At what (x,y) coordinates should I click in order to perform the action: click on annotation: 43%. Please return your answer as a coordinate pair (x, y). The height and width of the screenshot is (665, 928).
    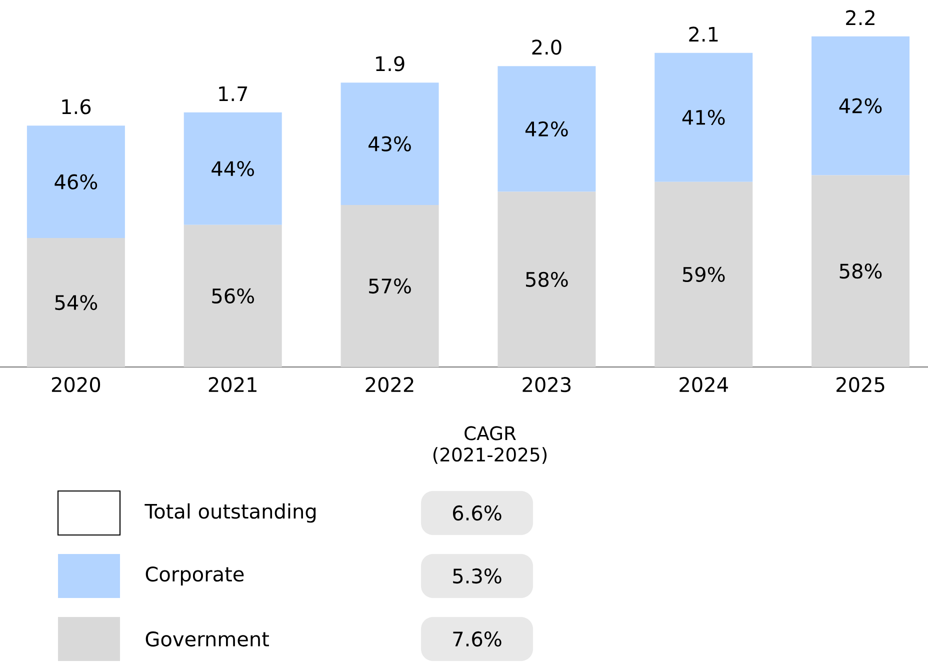
    Looking at the image, I should click on (389, 144).